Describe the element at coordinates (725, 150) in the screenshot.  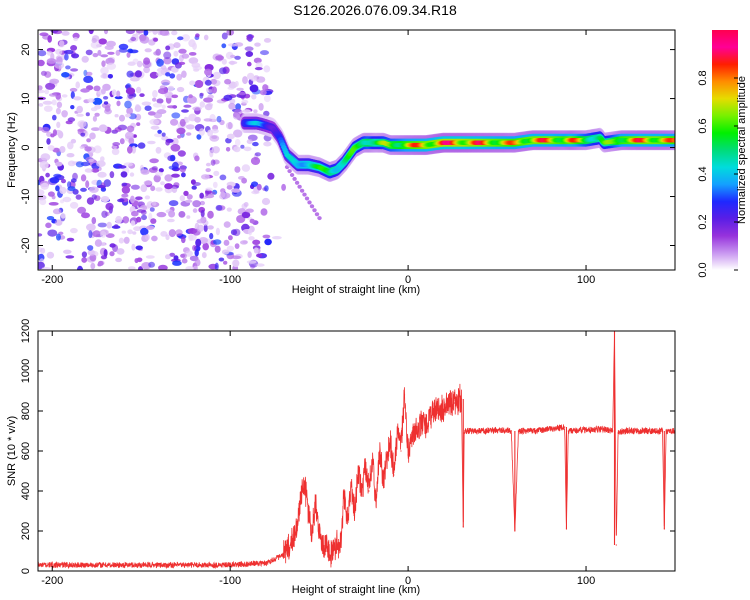
I see `colorbar-gradient` at that location.